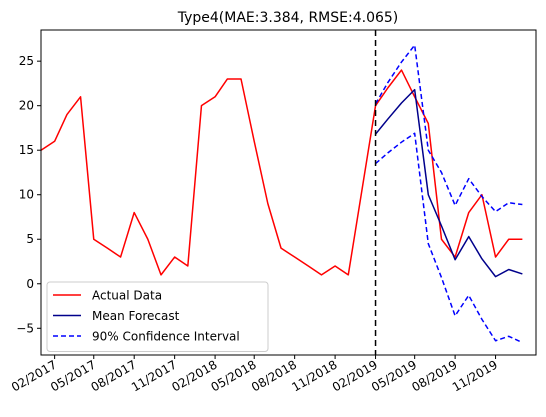  Describe the element at coordinates (434, 375) in the screenshot. I see `x-tick-label: 08/2019` at that location.